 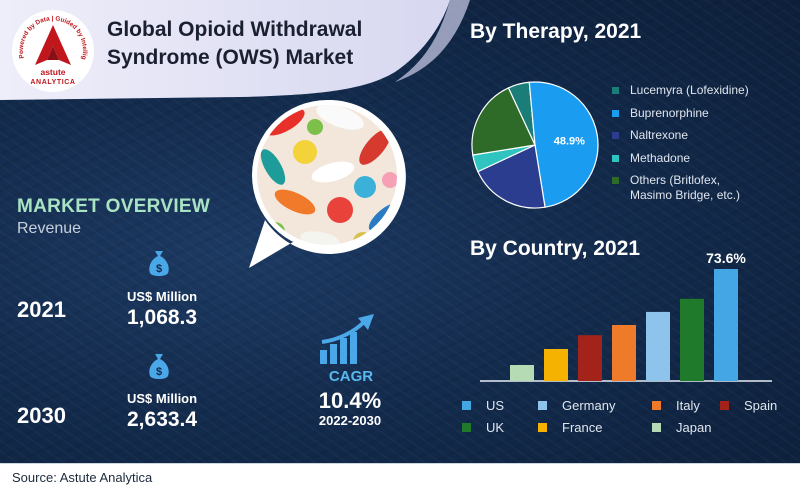 I want to click on unit-2021: US$ Million, so click(x=162, y=296).